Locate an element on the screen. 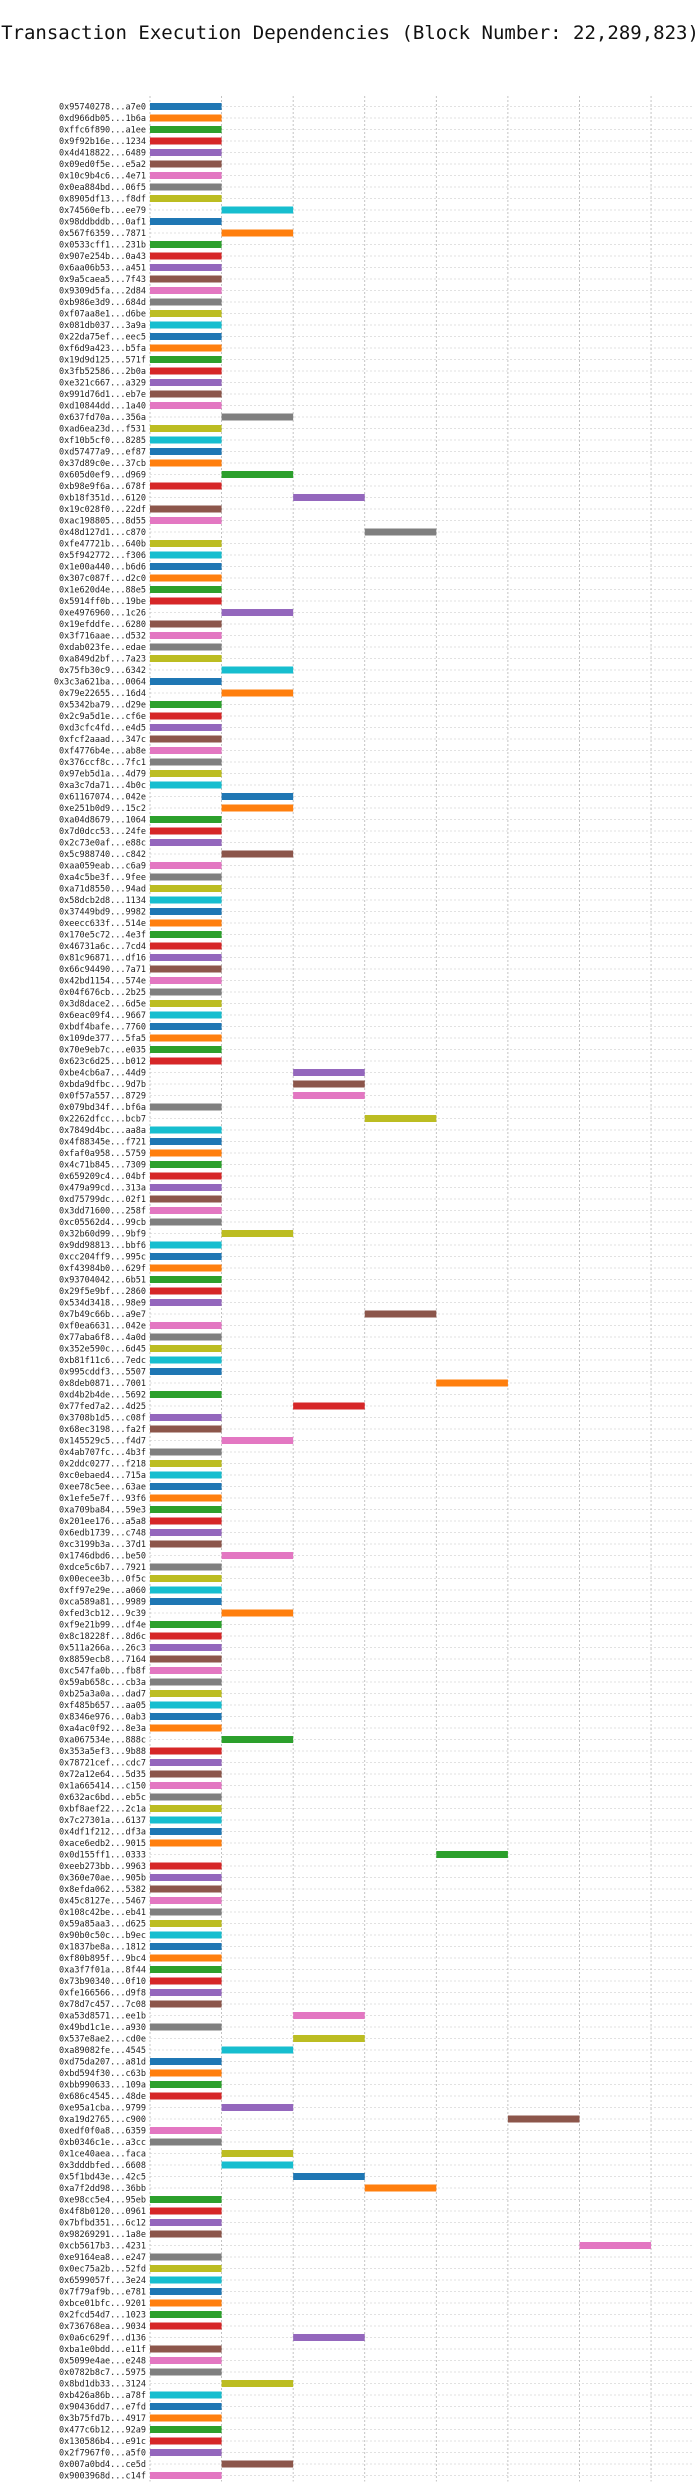 Image resolution: width=700 pixels, height=2484 pixels. y-tick-label: 0xe321c667...a329 is located at coordinates (102, 384).